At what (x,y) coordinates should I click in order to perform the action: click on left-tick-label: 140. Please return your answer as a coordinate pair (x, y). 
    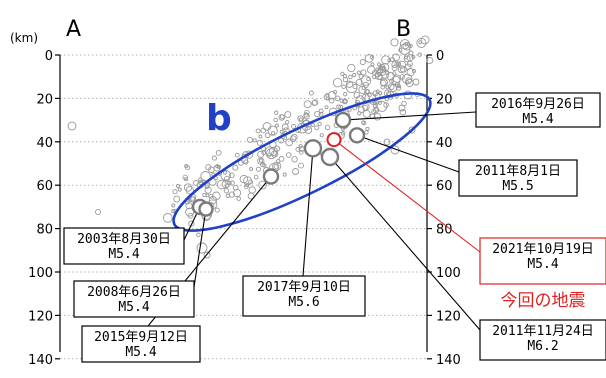
    Looking at the image, I should click on (40, 360).